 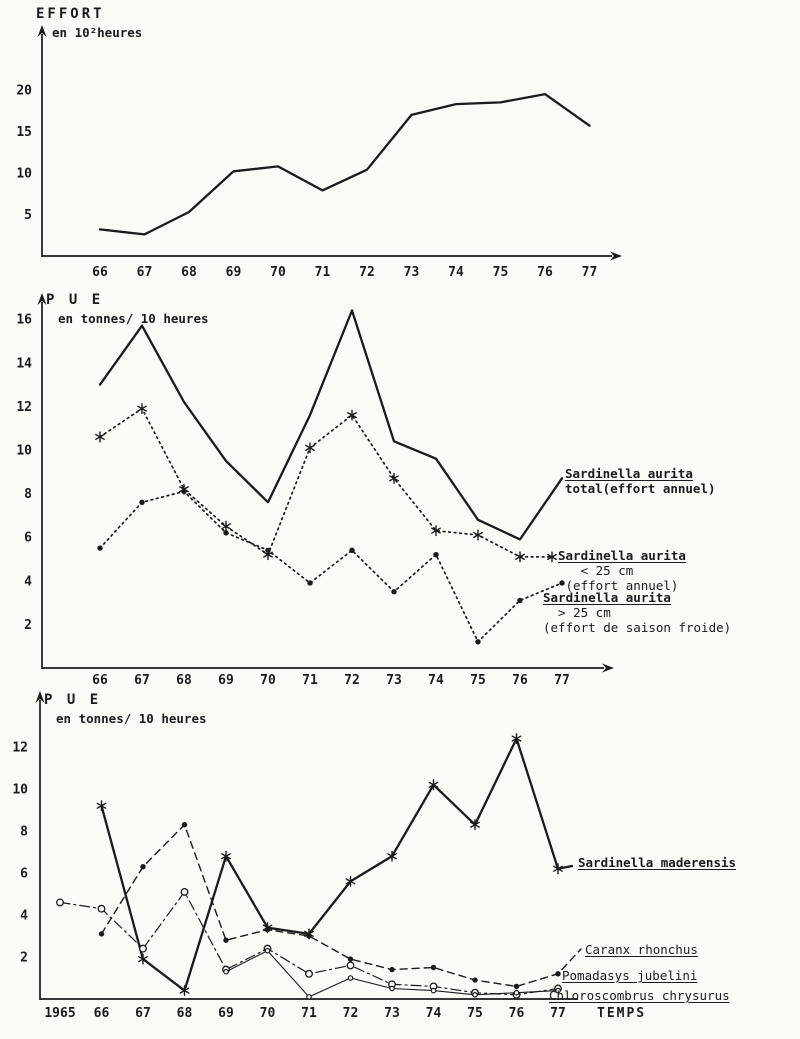 I want to click on effort-line, so click(x=344, y=164).